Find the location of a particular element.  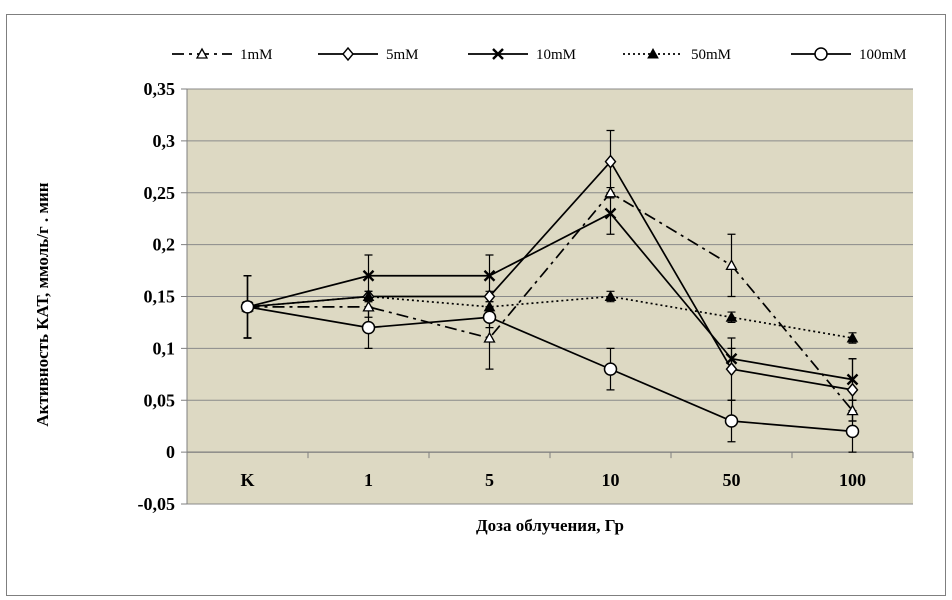

legend-label: 1mM is located at coordinates (256, 55).